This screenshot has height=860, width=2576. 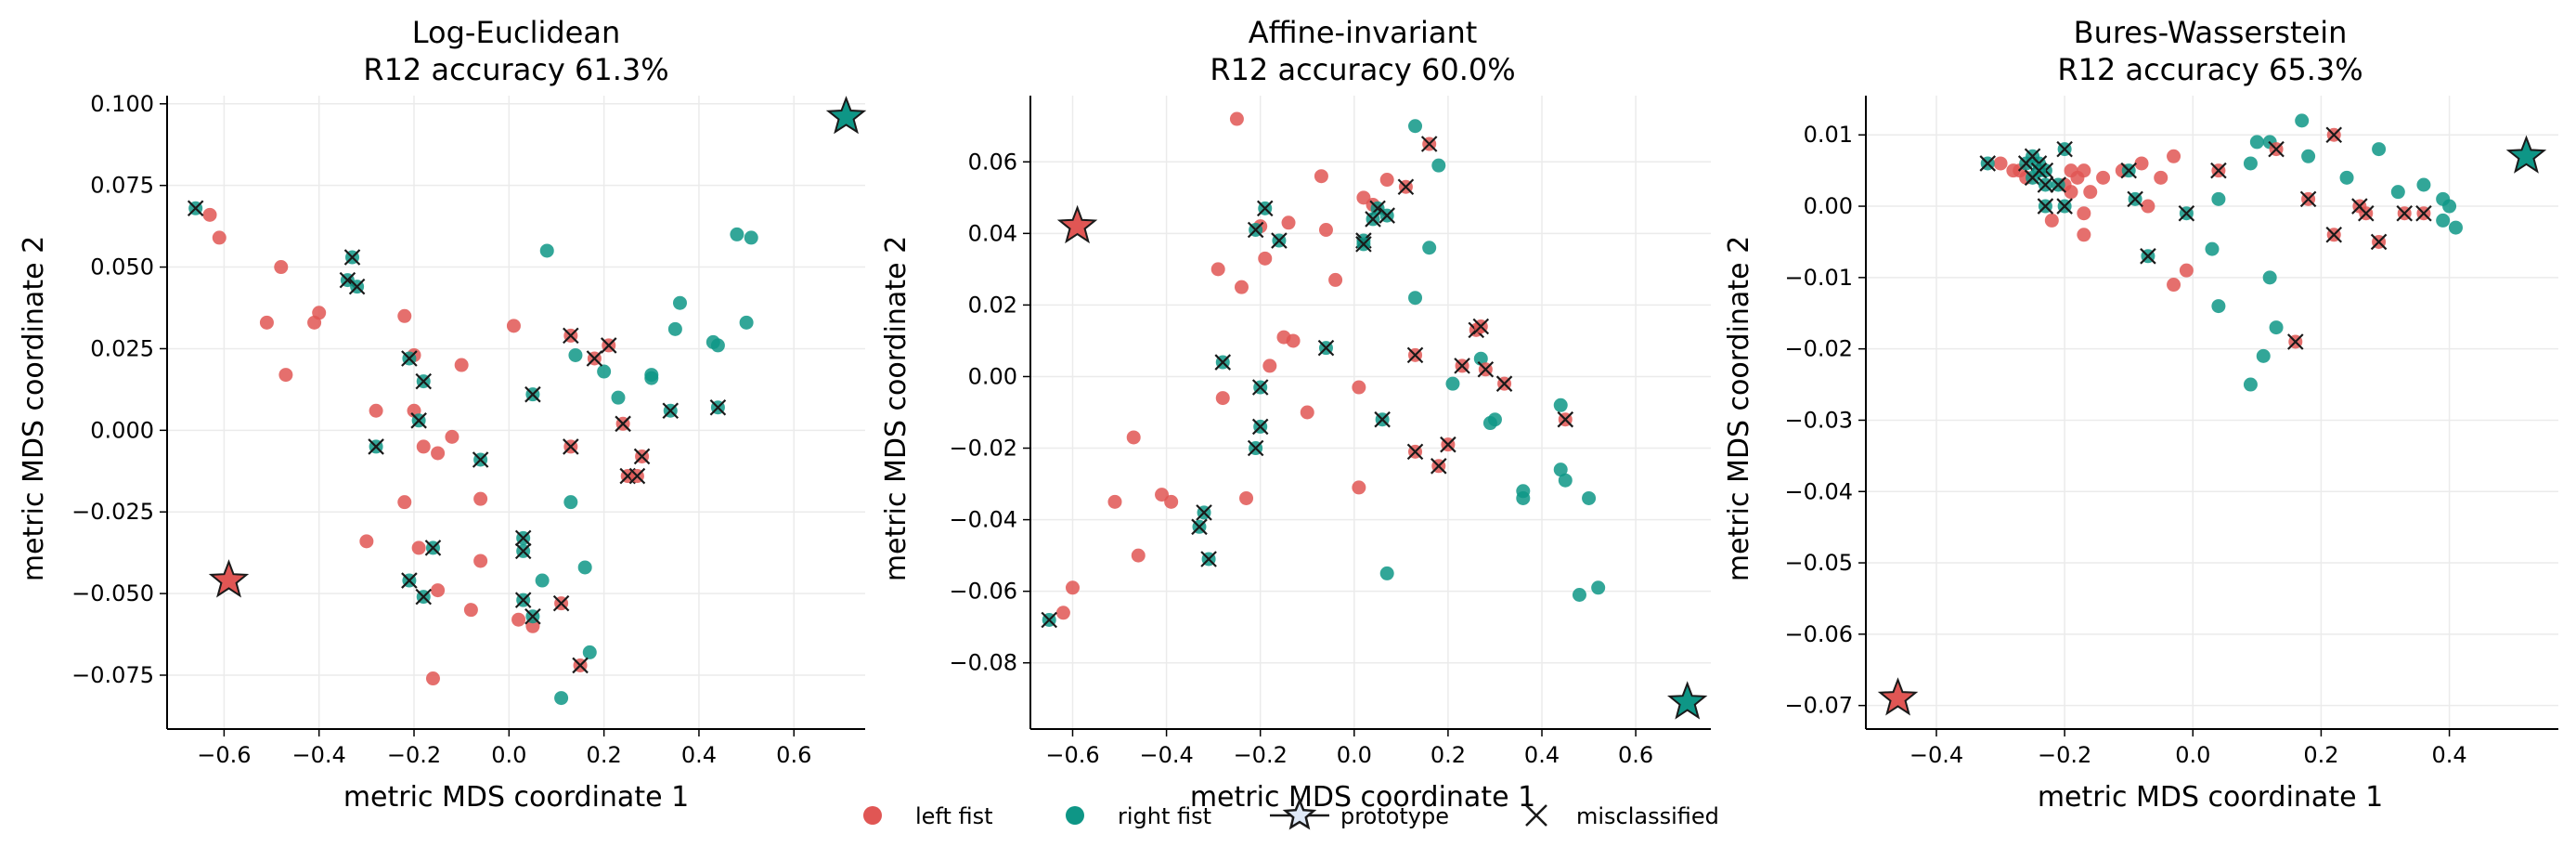 What do you see at coordinates (1818, 420) in the screenshot?
I see `panel-3-y-tick-label: −0.03` at bounding box center [1818, 420].